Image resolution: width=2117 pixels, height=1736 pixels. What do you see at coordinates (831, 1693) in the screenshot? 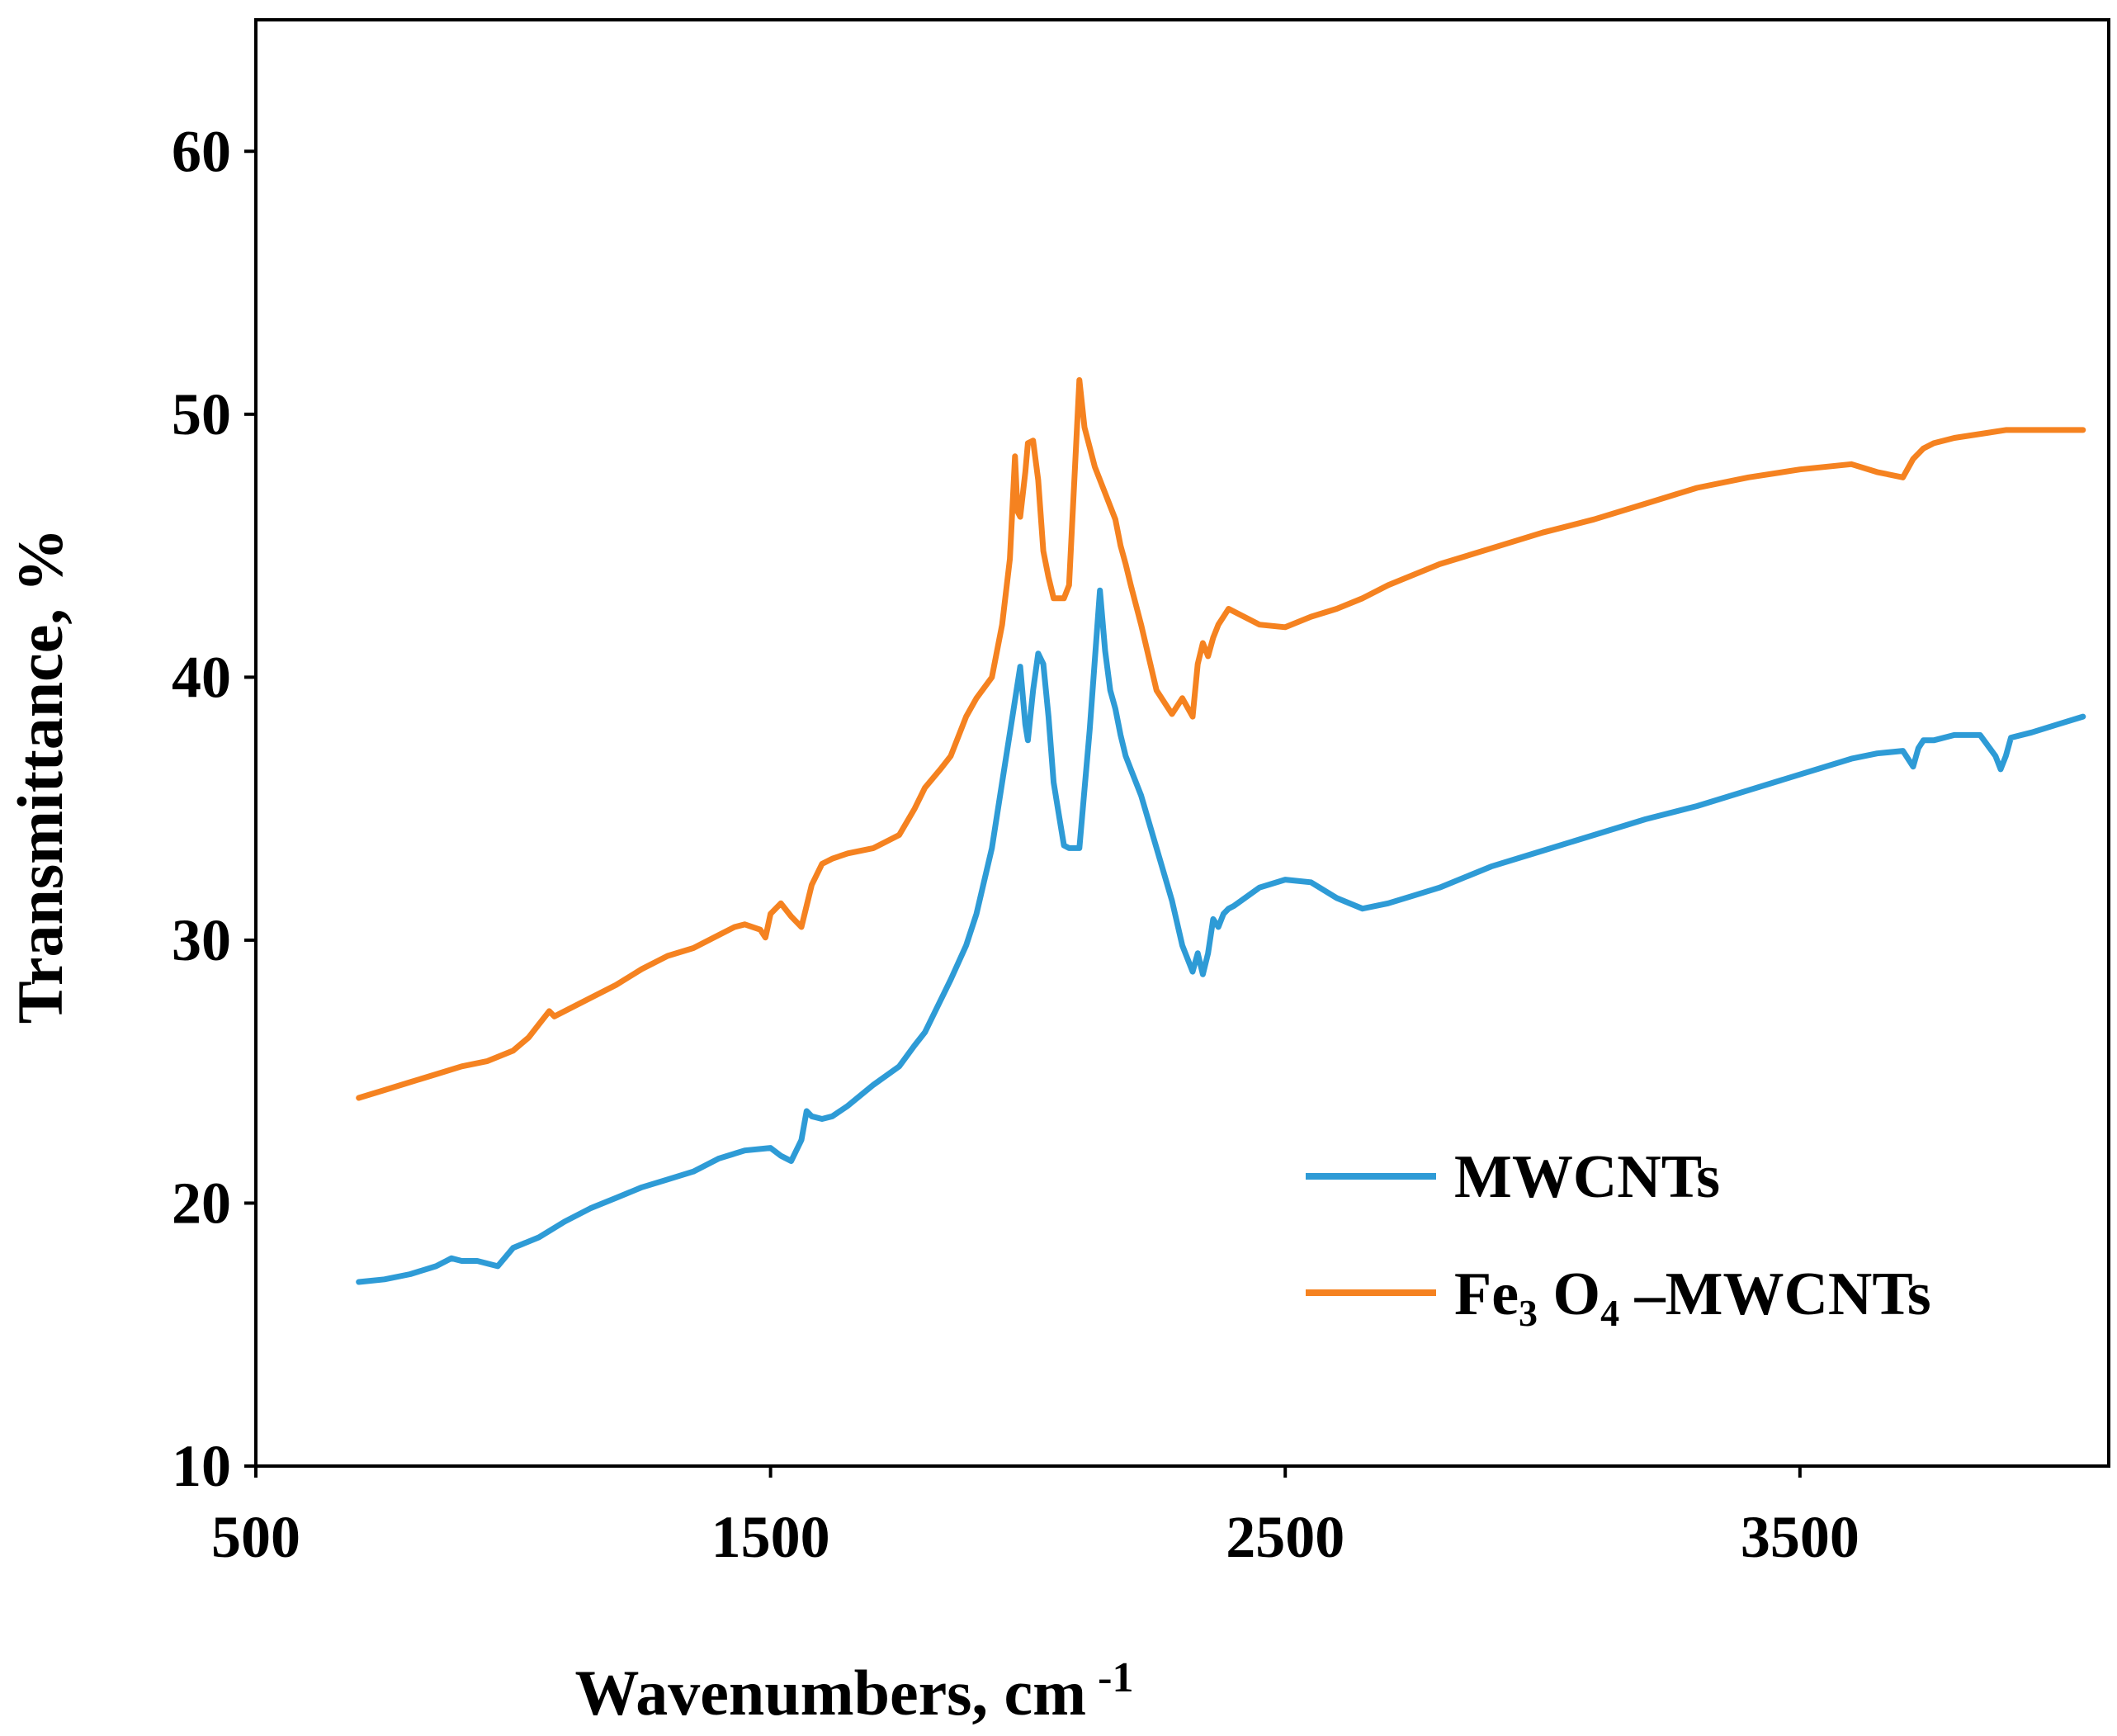
I see `x-axis-title-main: Wavenumbers, cm` at bounding box center [831, 1693].